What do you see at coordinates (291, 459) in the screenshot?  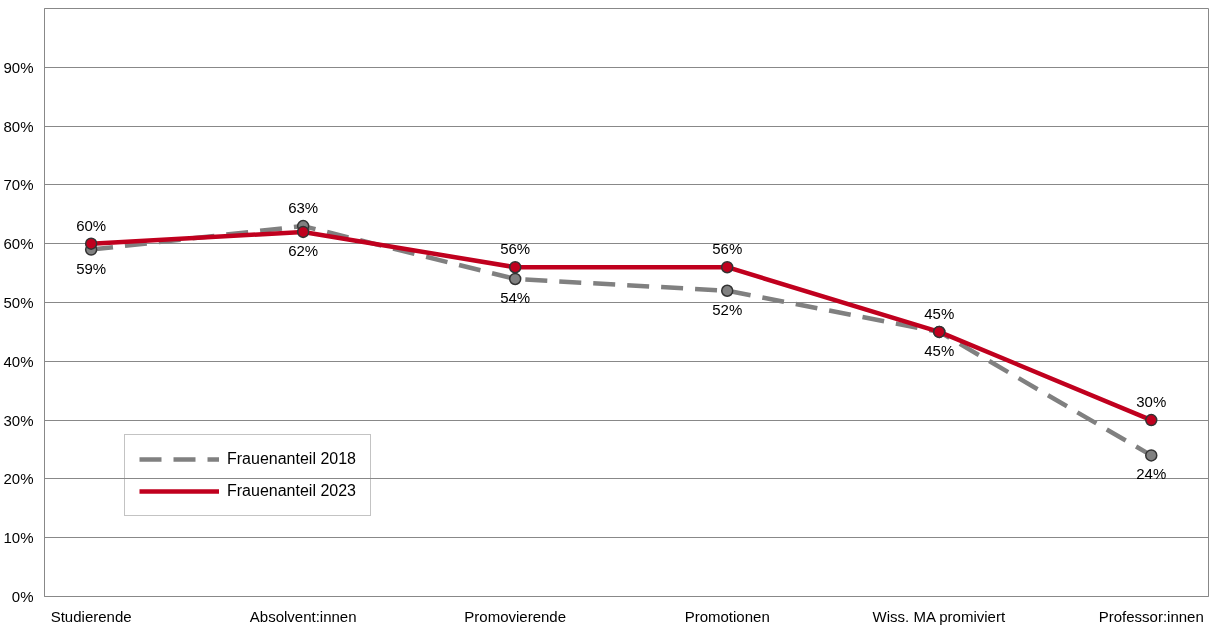 I see `legend-label: Frauenanteil 2018` at bounding box center [291, 459].